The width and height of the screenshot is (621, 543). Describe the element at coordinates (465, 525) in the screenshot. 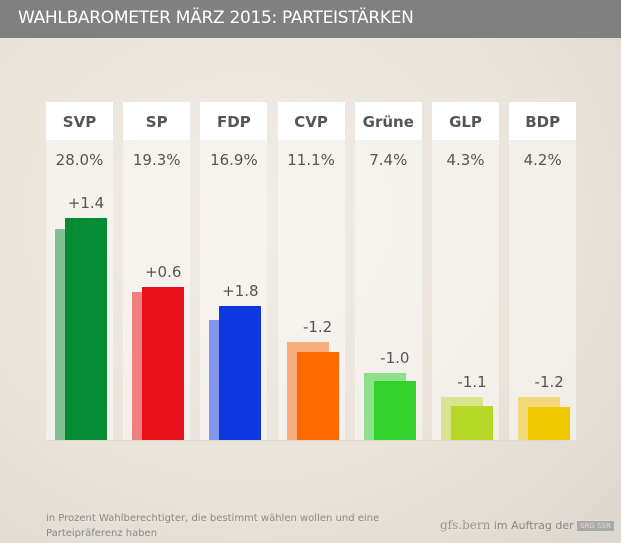

I see `gfs-bern-logo: gfs.bern` at that location.